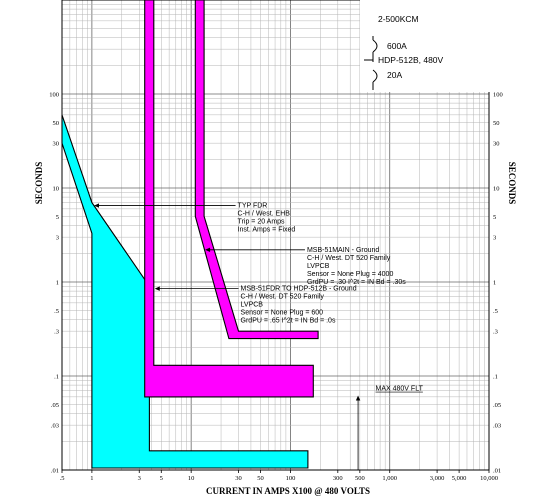  What do you see at coordinates (496, 123) in the screenshot?
I see `y-tick-label-right: 50` at bounding box center [496, 123].